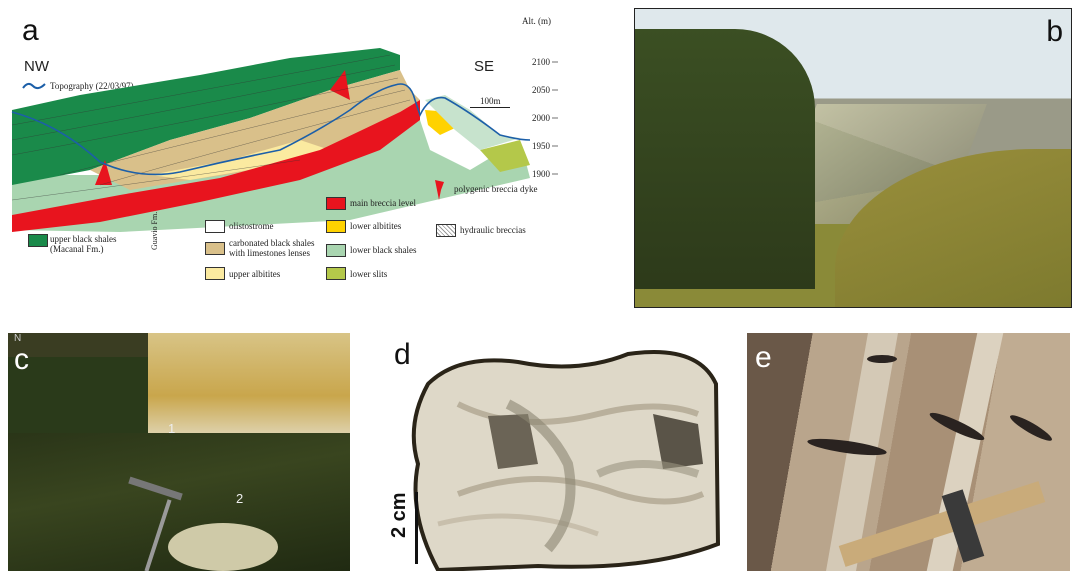 The width and height of the screenshot is (1075, 571). I want to click on legend-olistostrome: olistostrome, so click(251, 226).